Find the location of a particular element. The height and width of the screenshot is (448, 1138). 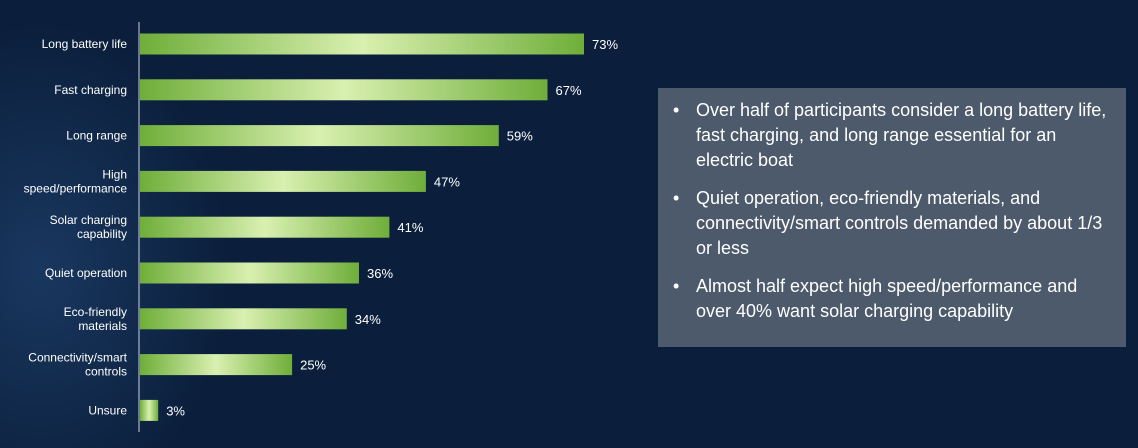

value-label: 59% is located at coordinates (520, 136).